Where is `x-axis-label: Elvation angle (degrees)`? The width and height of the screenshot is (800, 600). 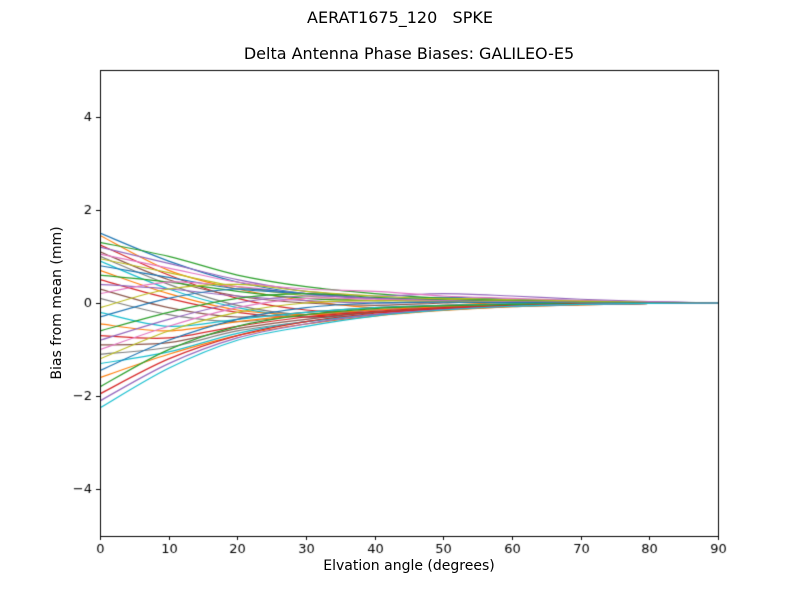
x-axis-label: Elvation angle (degrees) is located at coordinates (409, 566).